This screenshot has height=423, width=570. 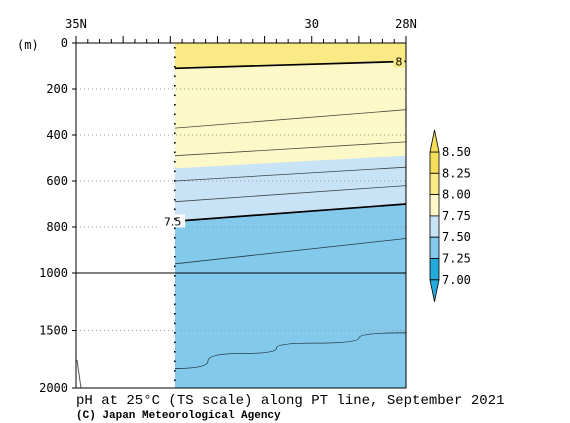 I want to click on y-tick-label-400: 400, so click(x=57, y=135).